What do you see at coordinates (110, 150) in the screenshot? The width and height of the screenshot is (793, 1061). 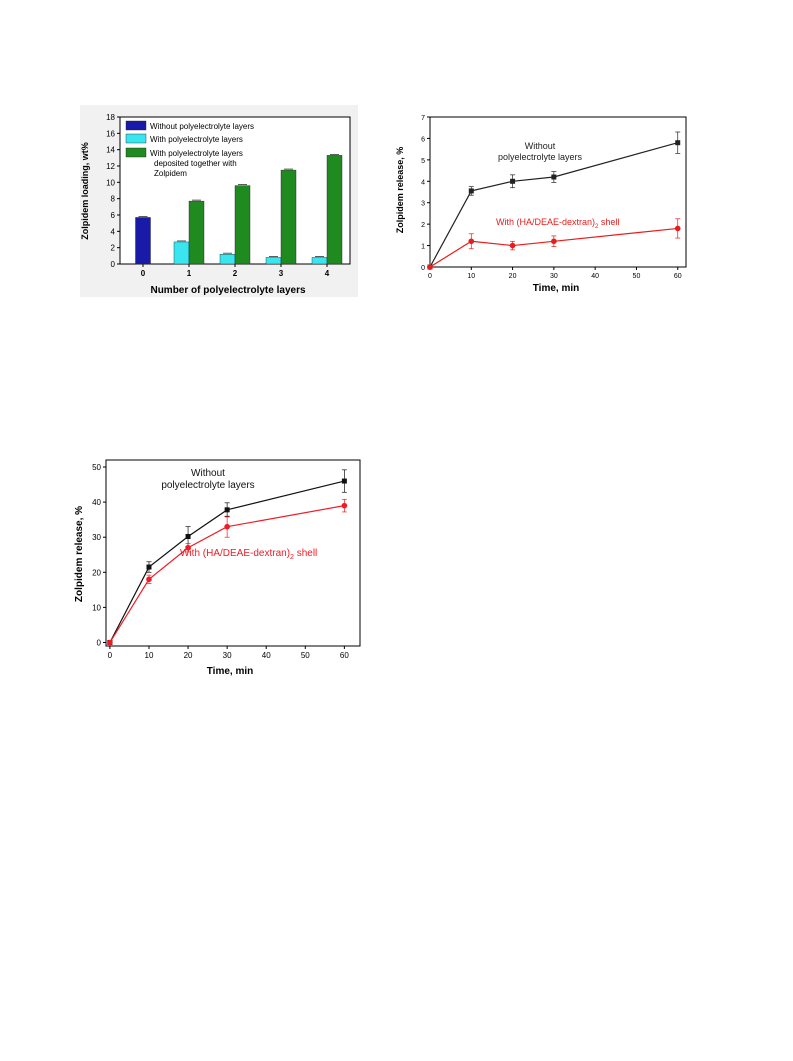 I see `y-tick-label: 14` at bounding box center [110, 150].